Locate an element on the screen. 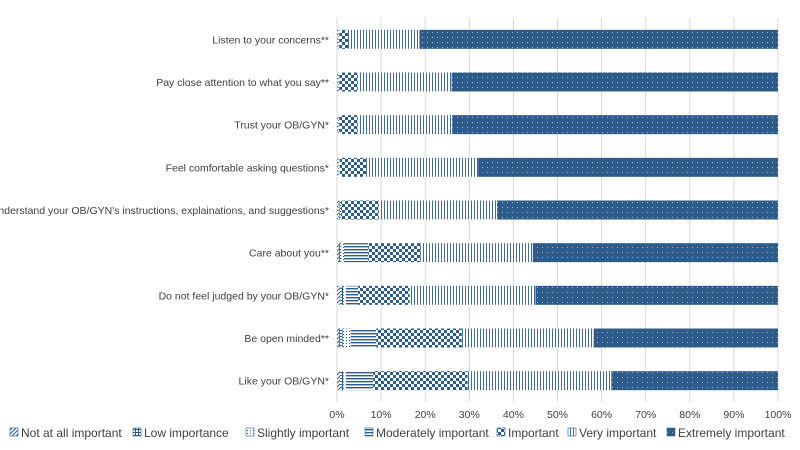  category-label: Care about you** is located at coordinates (289, 254).